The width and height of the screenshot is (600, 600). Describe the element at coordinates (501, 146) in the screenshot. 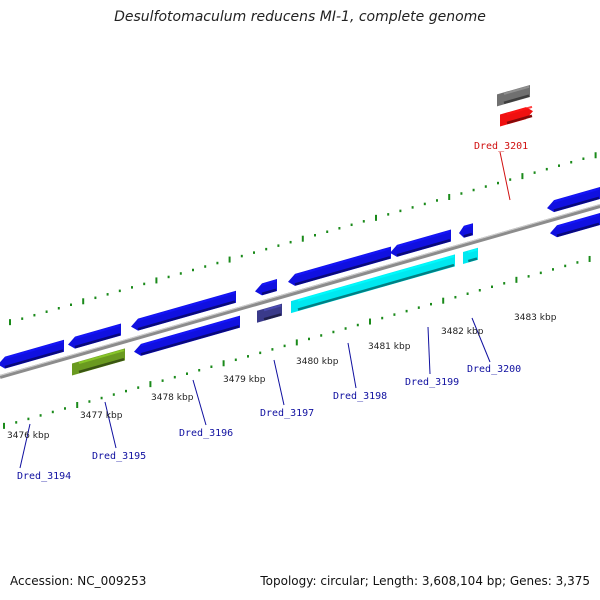

I see `gene-label-dred-3201: Dred_3201` at that location.